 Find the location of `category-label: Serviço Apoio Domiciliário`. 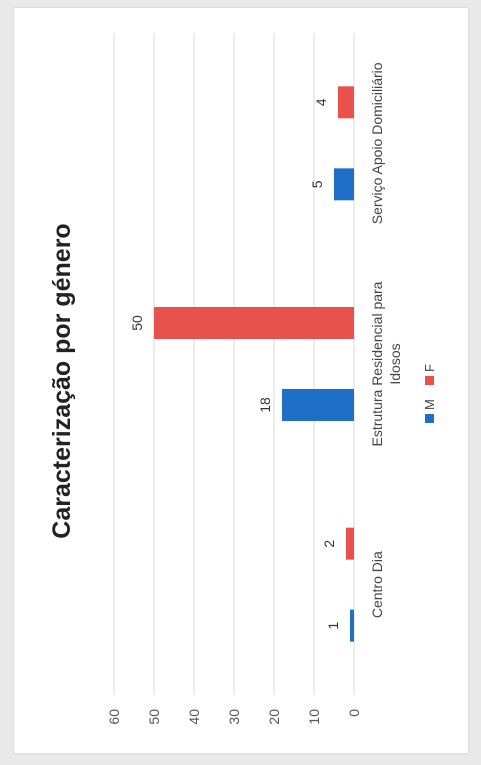

category-label: Serviço Apoio Domiciliário is located at coordinates (377, 143).